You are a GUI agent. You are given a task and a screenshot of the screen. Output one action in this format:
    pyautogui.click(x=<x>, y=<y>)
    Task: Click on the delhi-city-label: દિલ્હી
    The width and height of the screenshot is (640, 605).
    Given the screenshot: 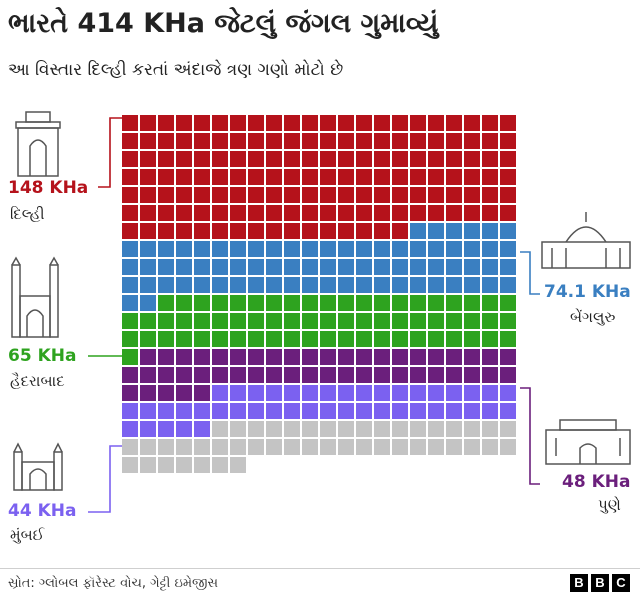 What is the action you would take?
    pyautogui.click(x=27, y=214)
    